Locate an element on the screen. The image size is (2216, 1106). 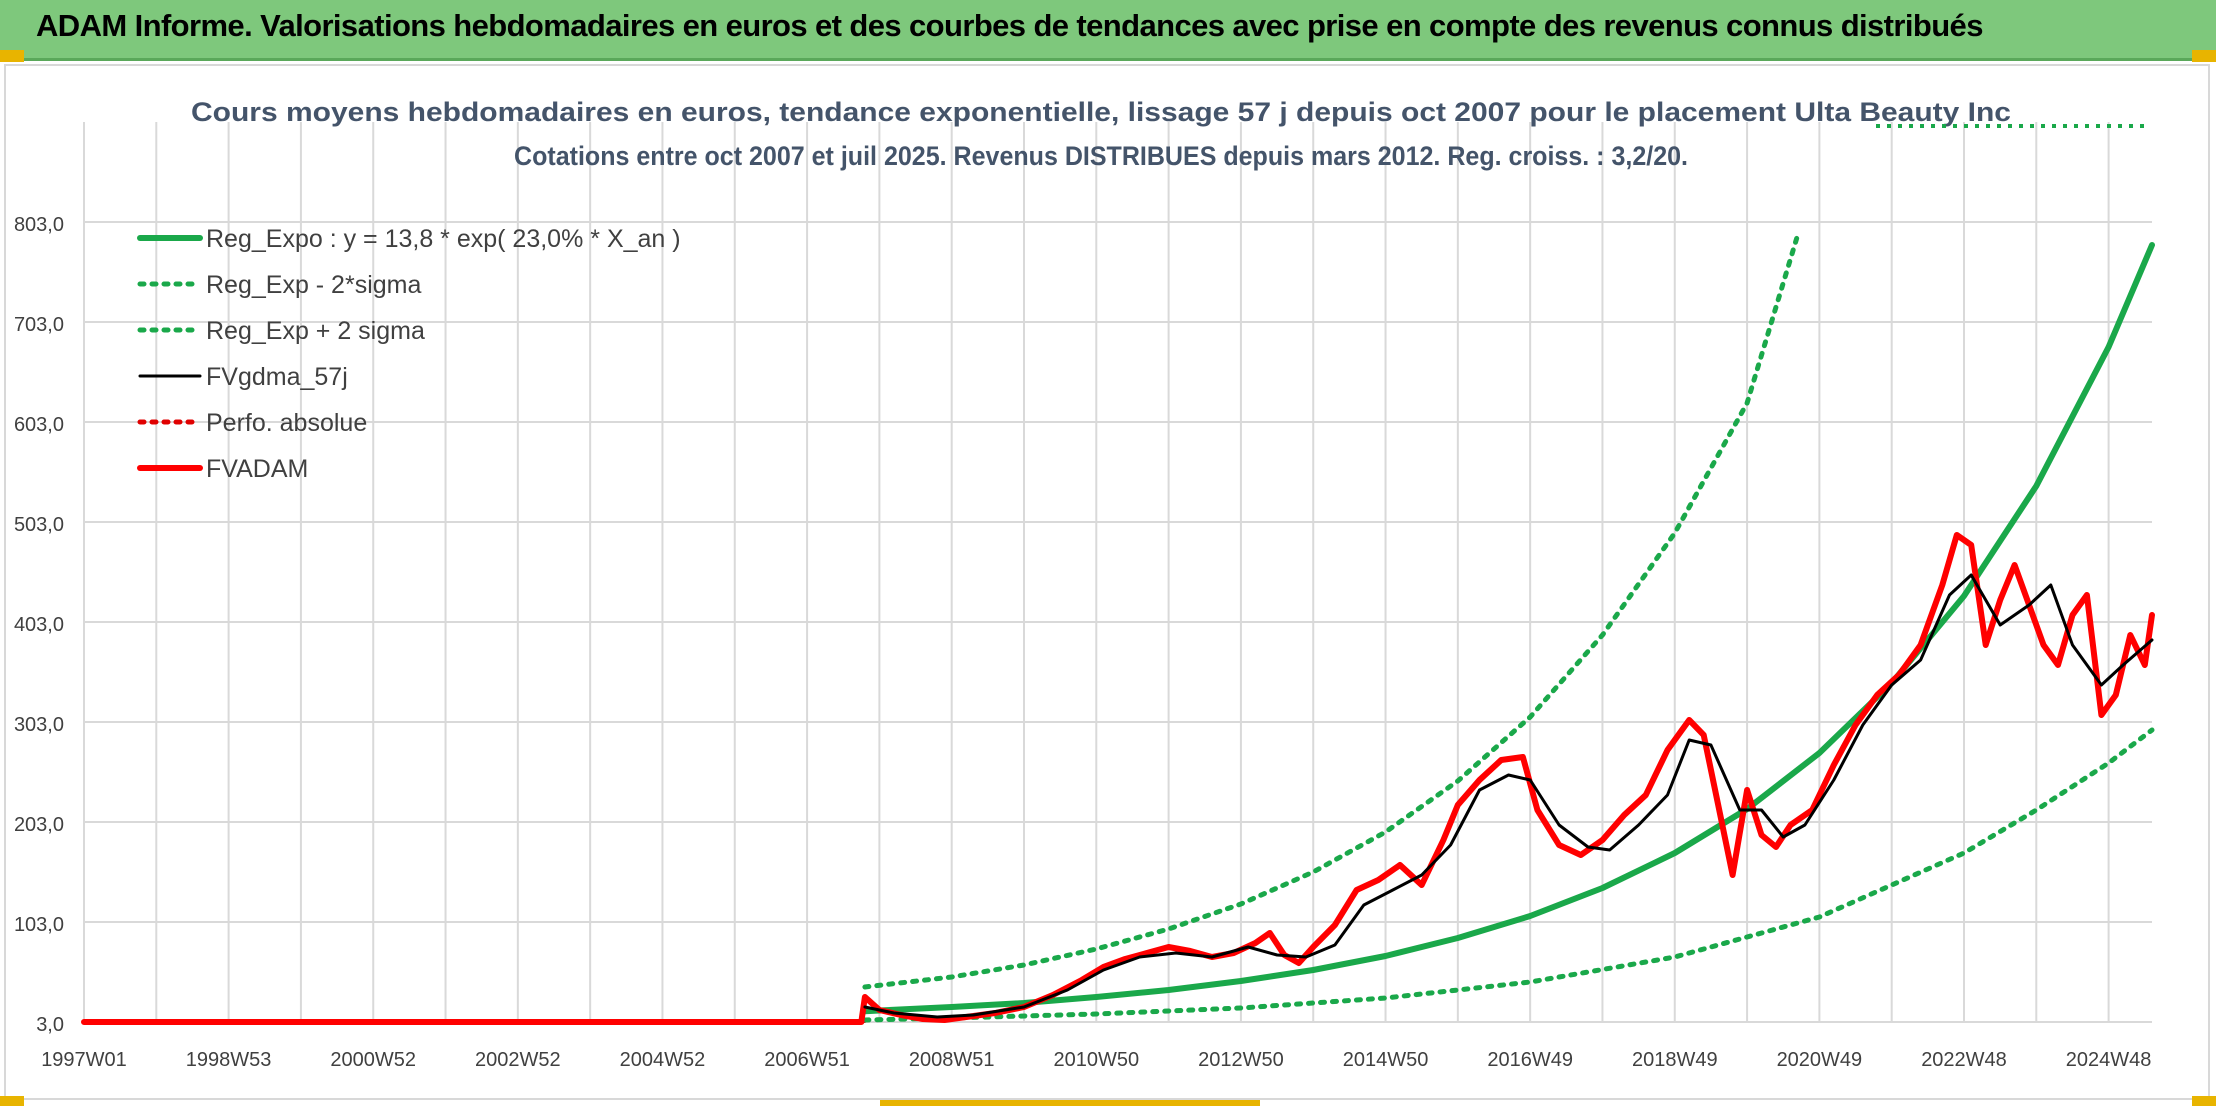
footer-accent-middle is located at coordinates (1070, 1103).